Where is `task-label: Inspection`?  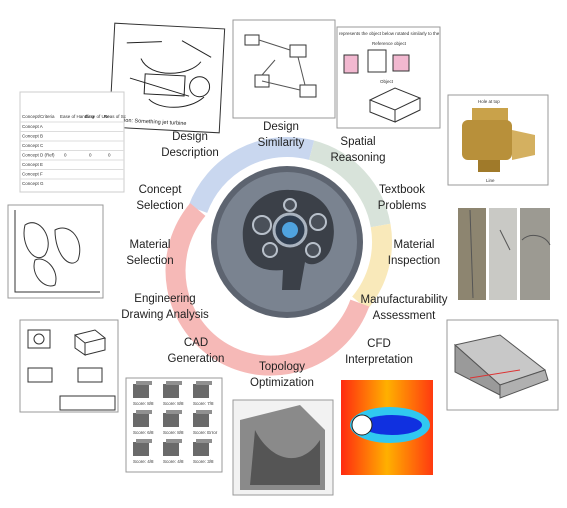
task-label: Inspection is located at coordinates (414, 261).